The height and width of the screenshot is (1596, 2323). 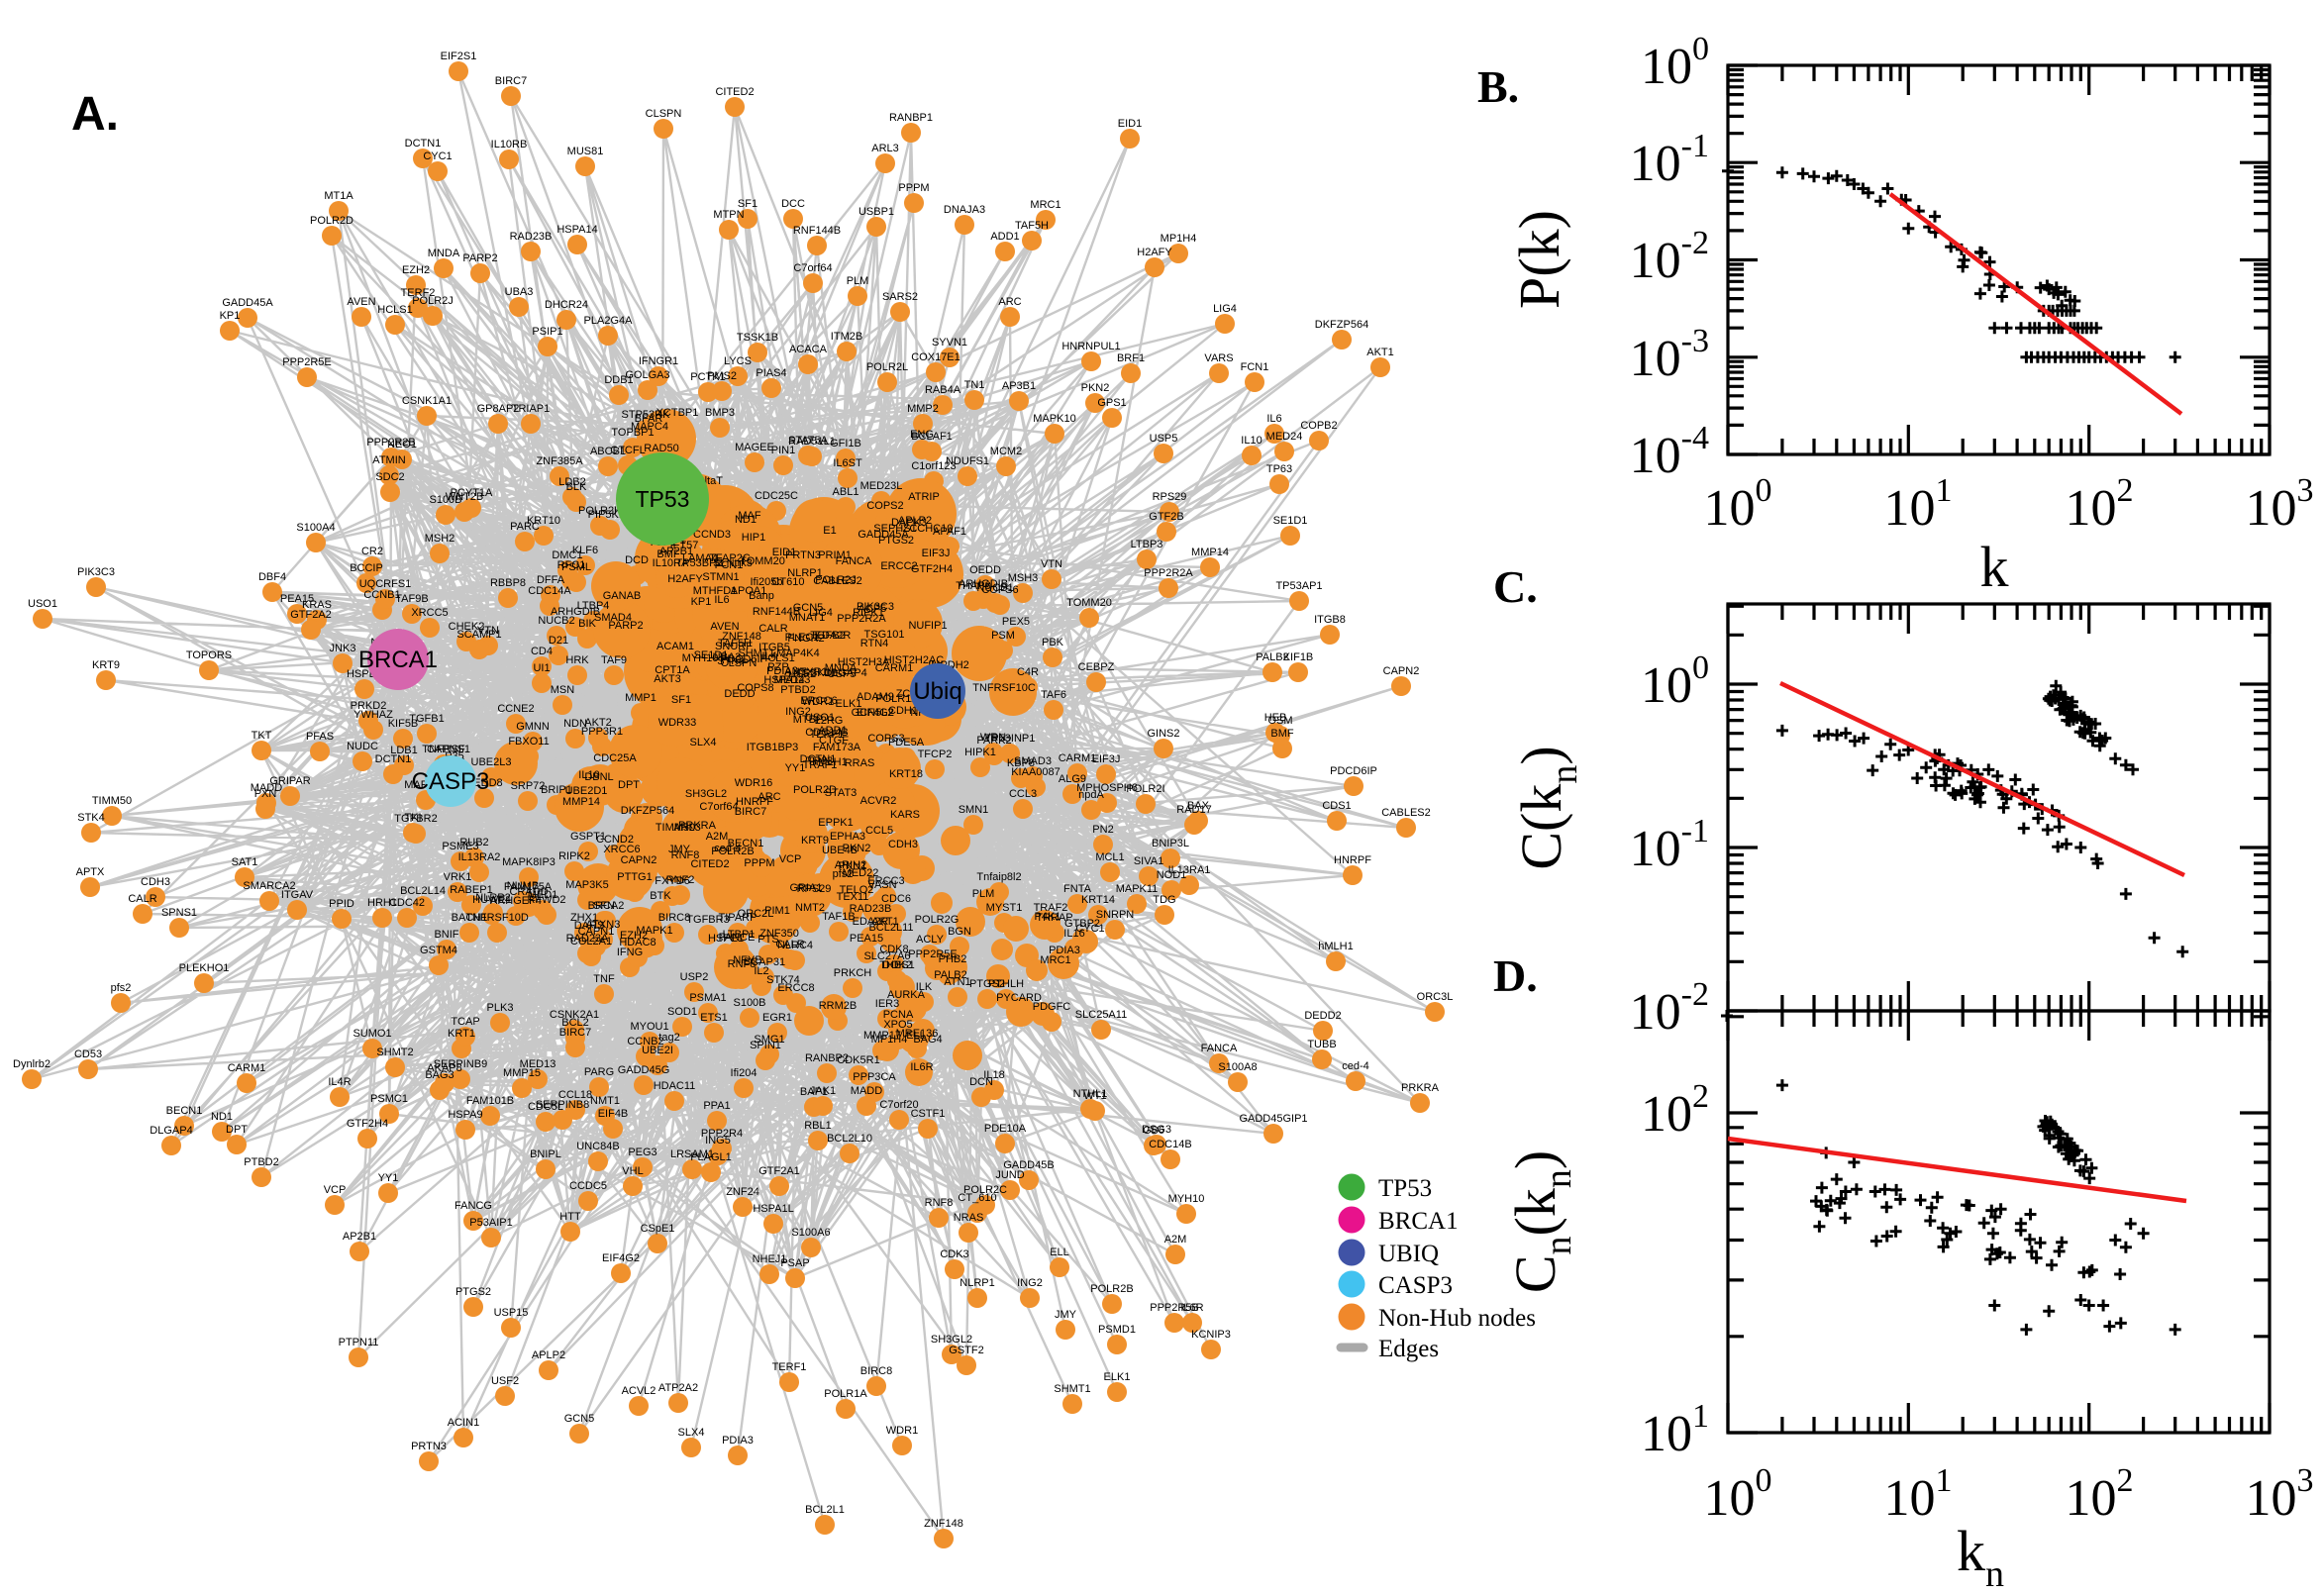 What do you see at coordinates (1405, 1189) in the screenshot?
I see `svg-text: TP53` at bounding box center [1405, 1189].